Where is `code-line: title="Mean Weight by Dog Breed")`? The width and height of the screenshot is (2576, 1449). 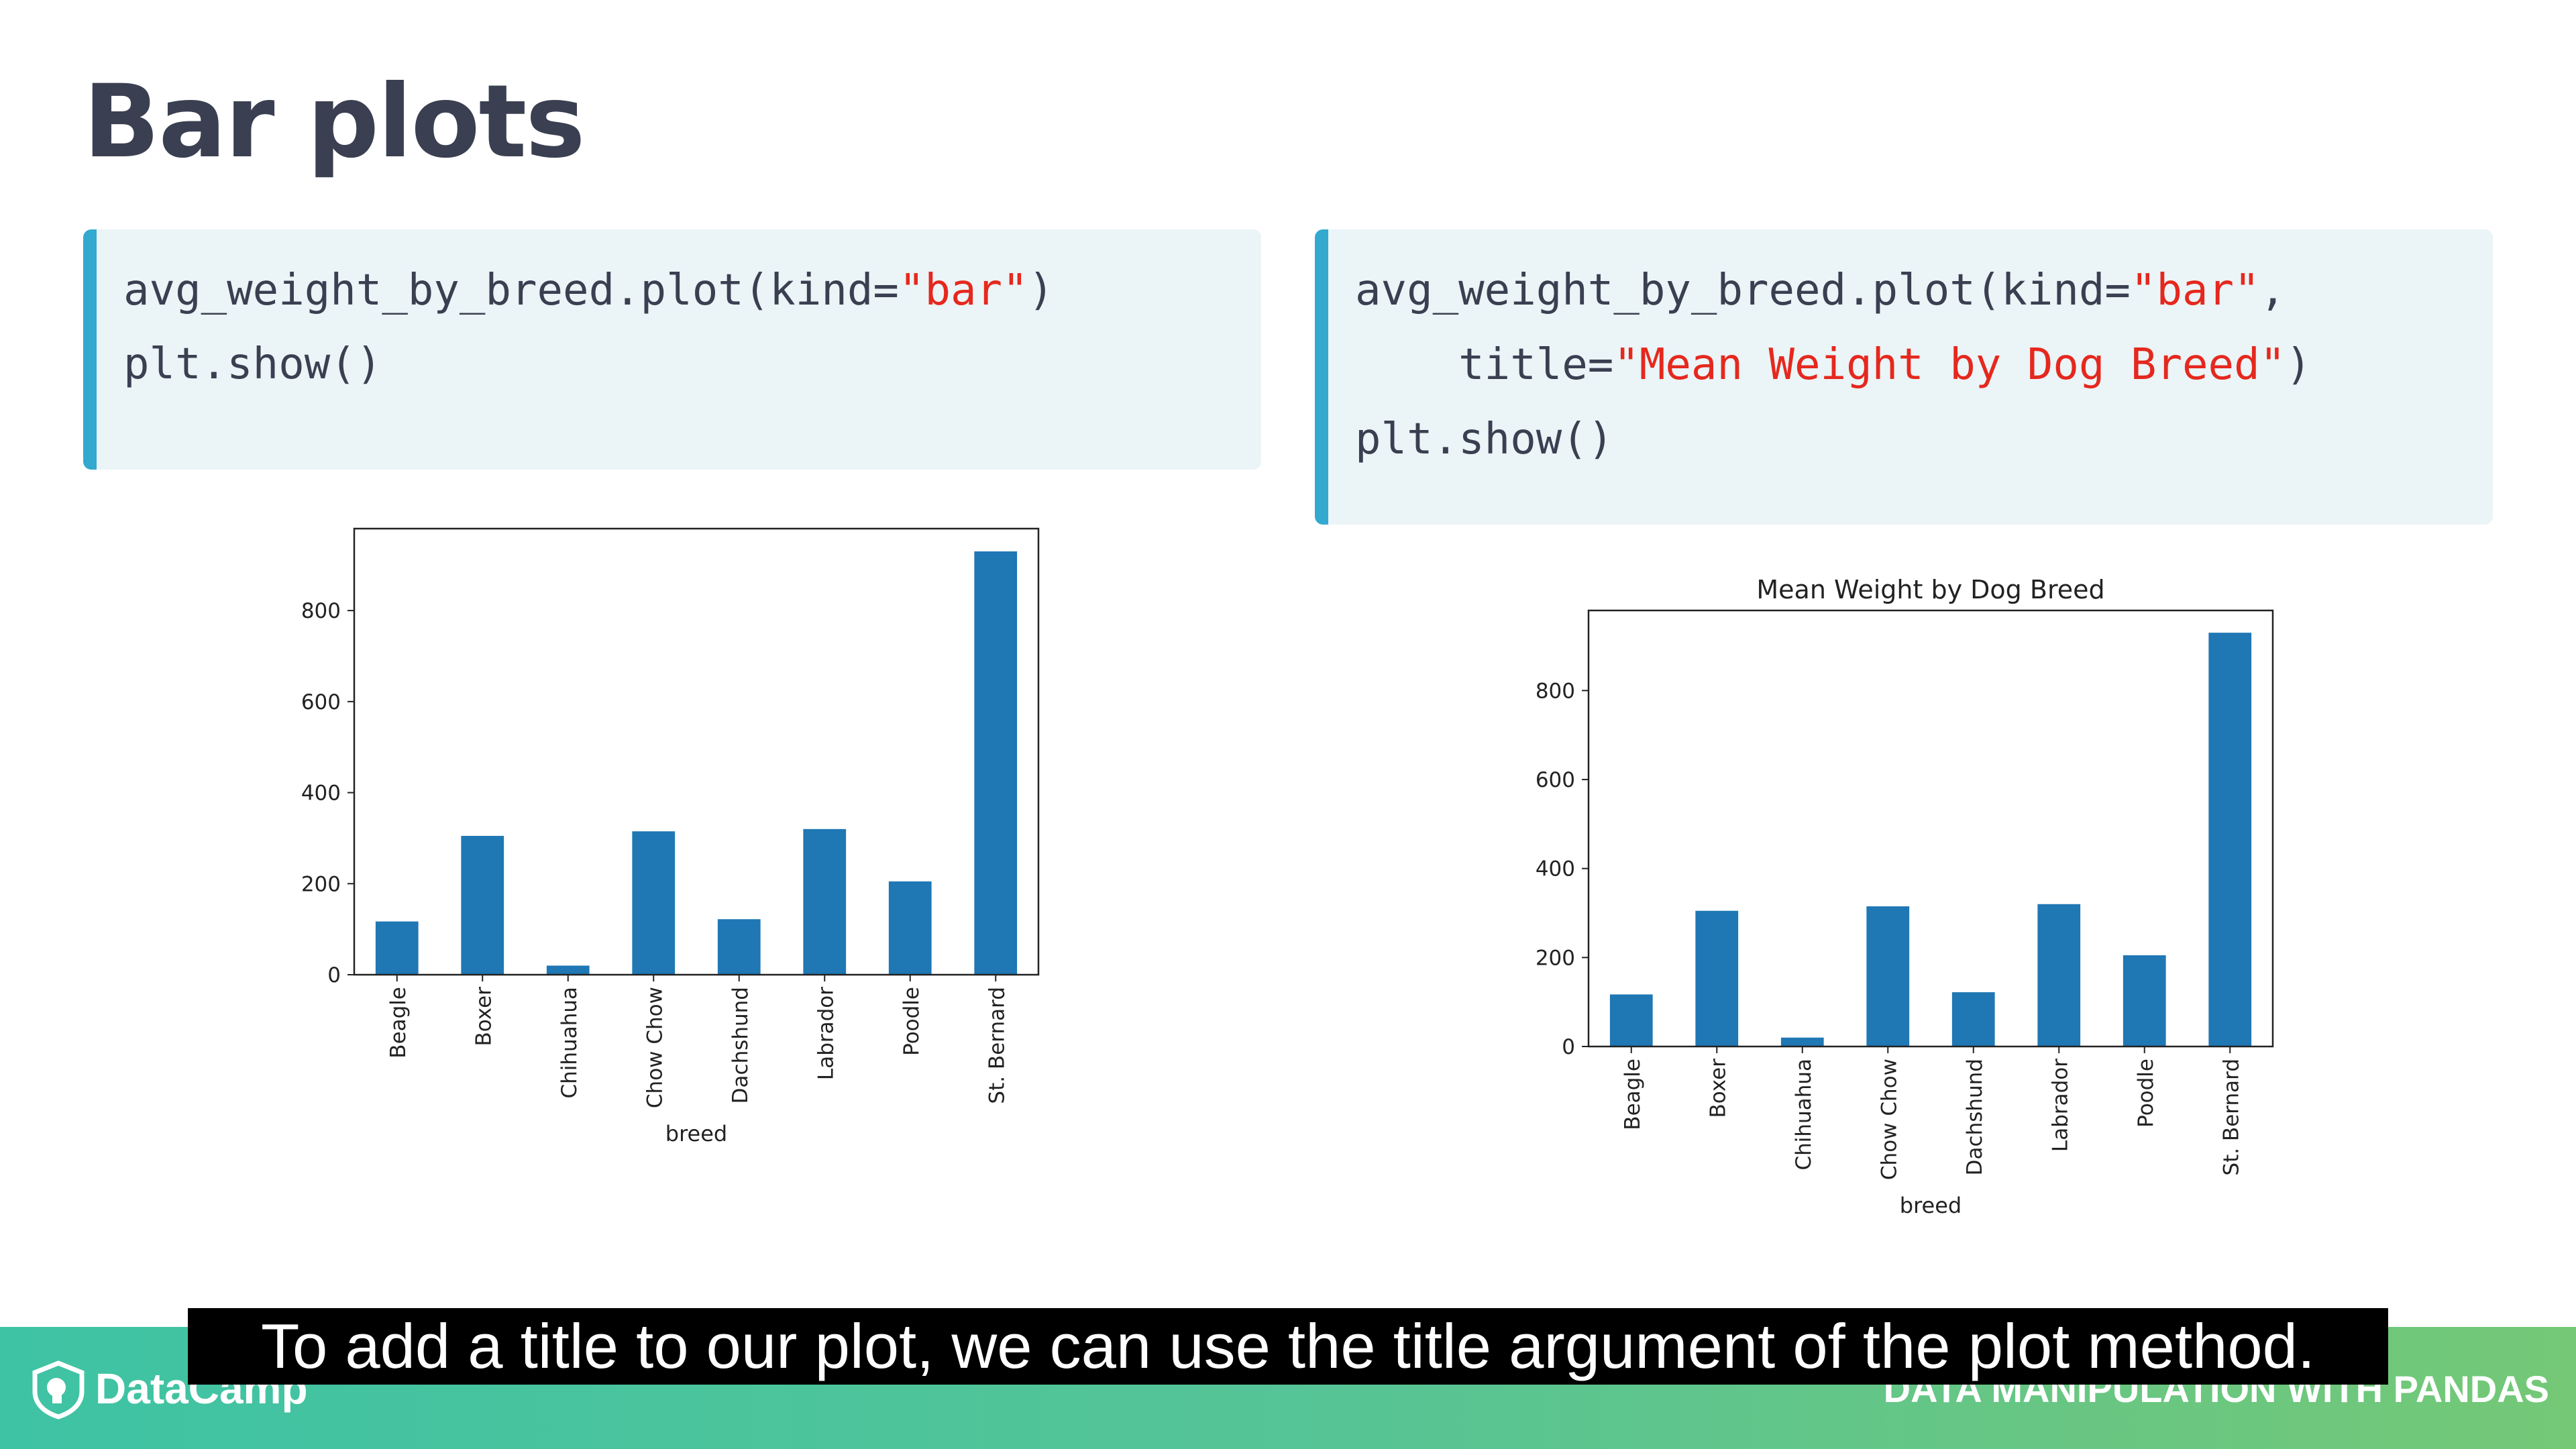
code-line: title="Mean Weight by Dog Breed") is located at coordinates (1924, 365).